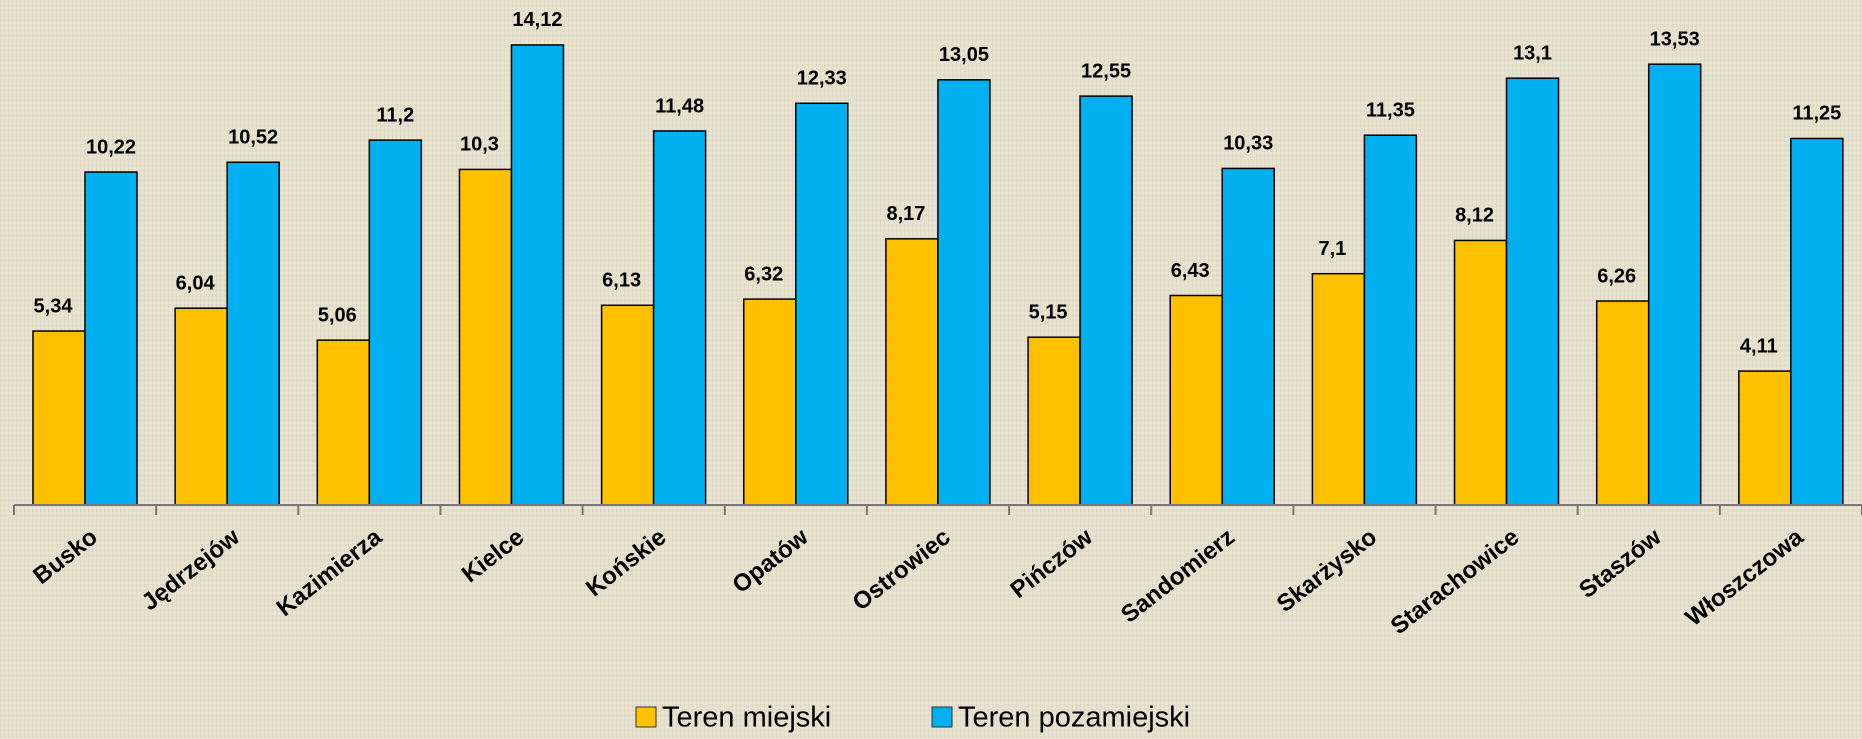  Describe the element at coordinates (1248, 144) in the screenshot. I see `data-label: 10,33` at that location.